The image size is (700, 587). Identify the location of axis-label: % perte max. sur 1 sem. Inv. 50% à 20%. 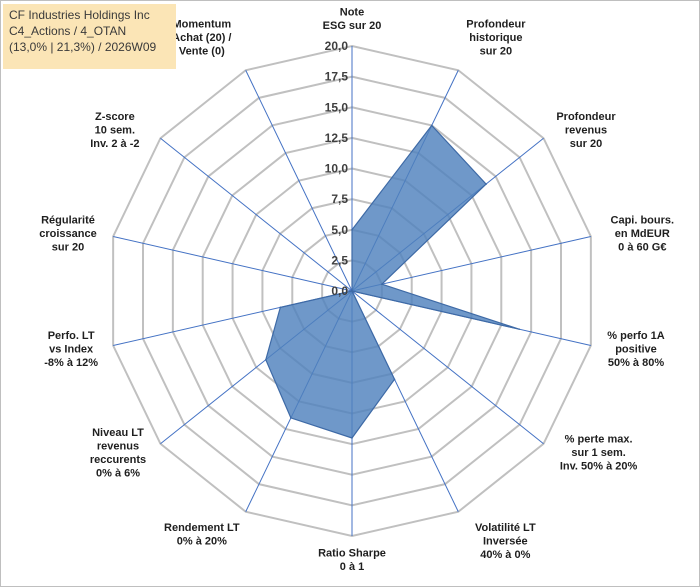
(599, 453).